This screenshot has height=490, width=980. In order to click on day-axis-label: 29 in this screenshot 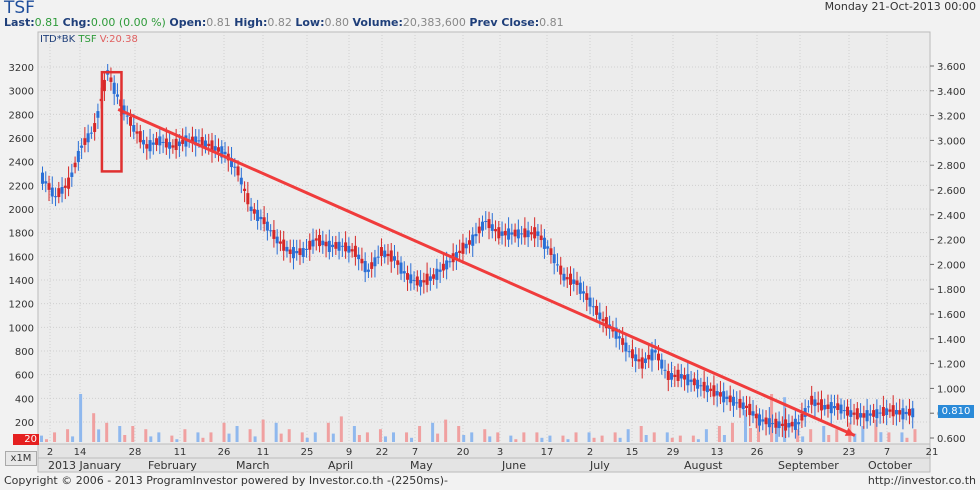, I will do `click(673, 452)`.